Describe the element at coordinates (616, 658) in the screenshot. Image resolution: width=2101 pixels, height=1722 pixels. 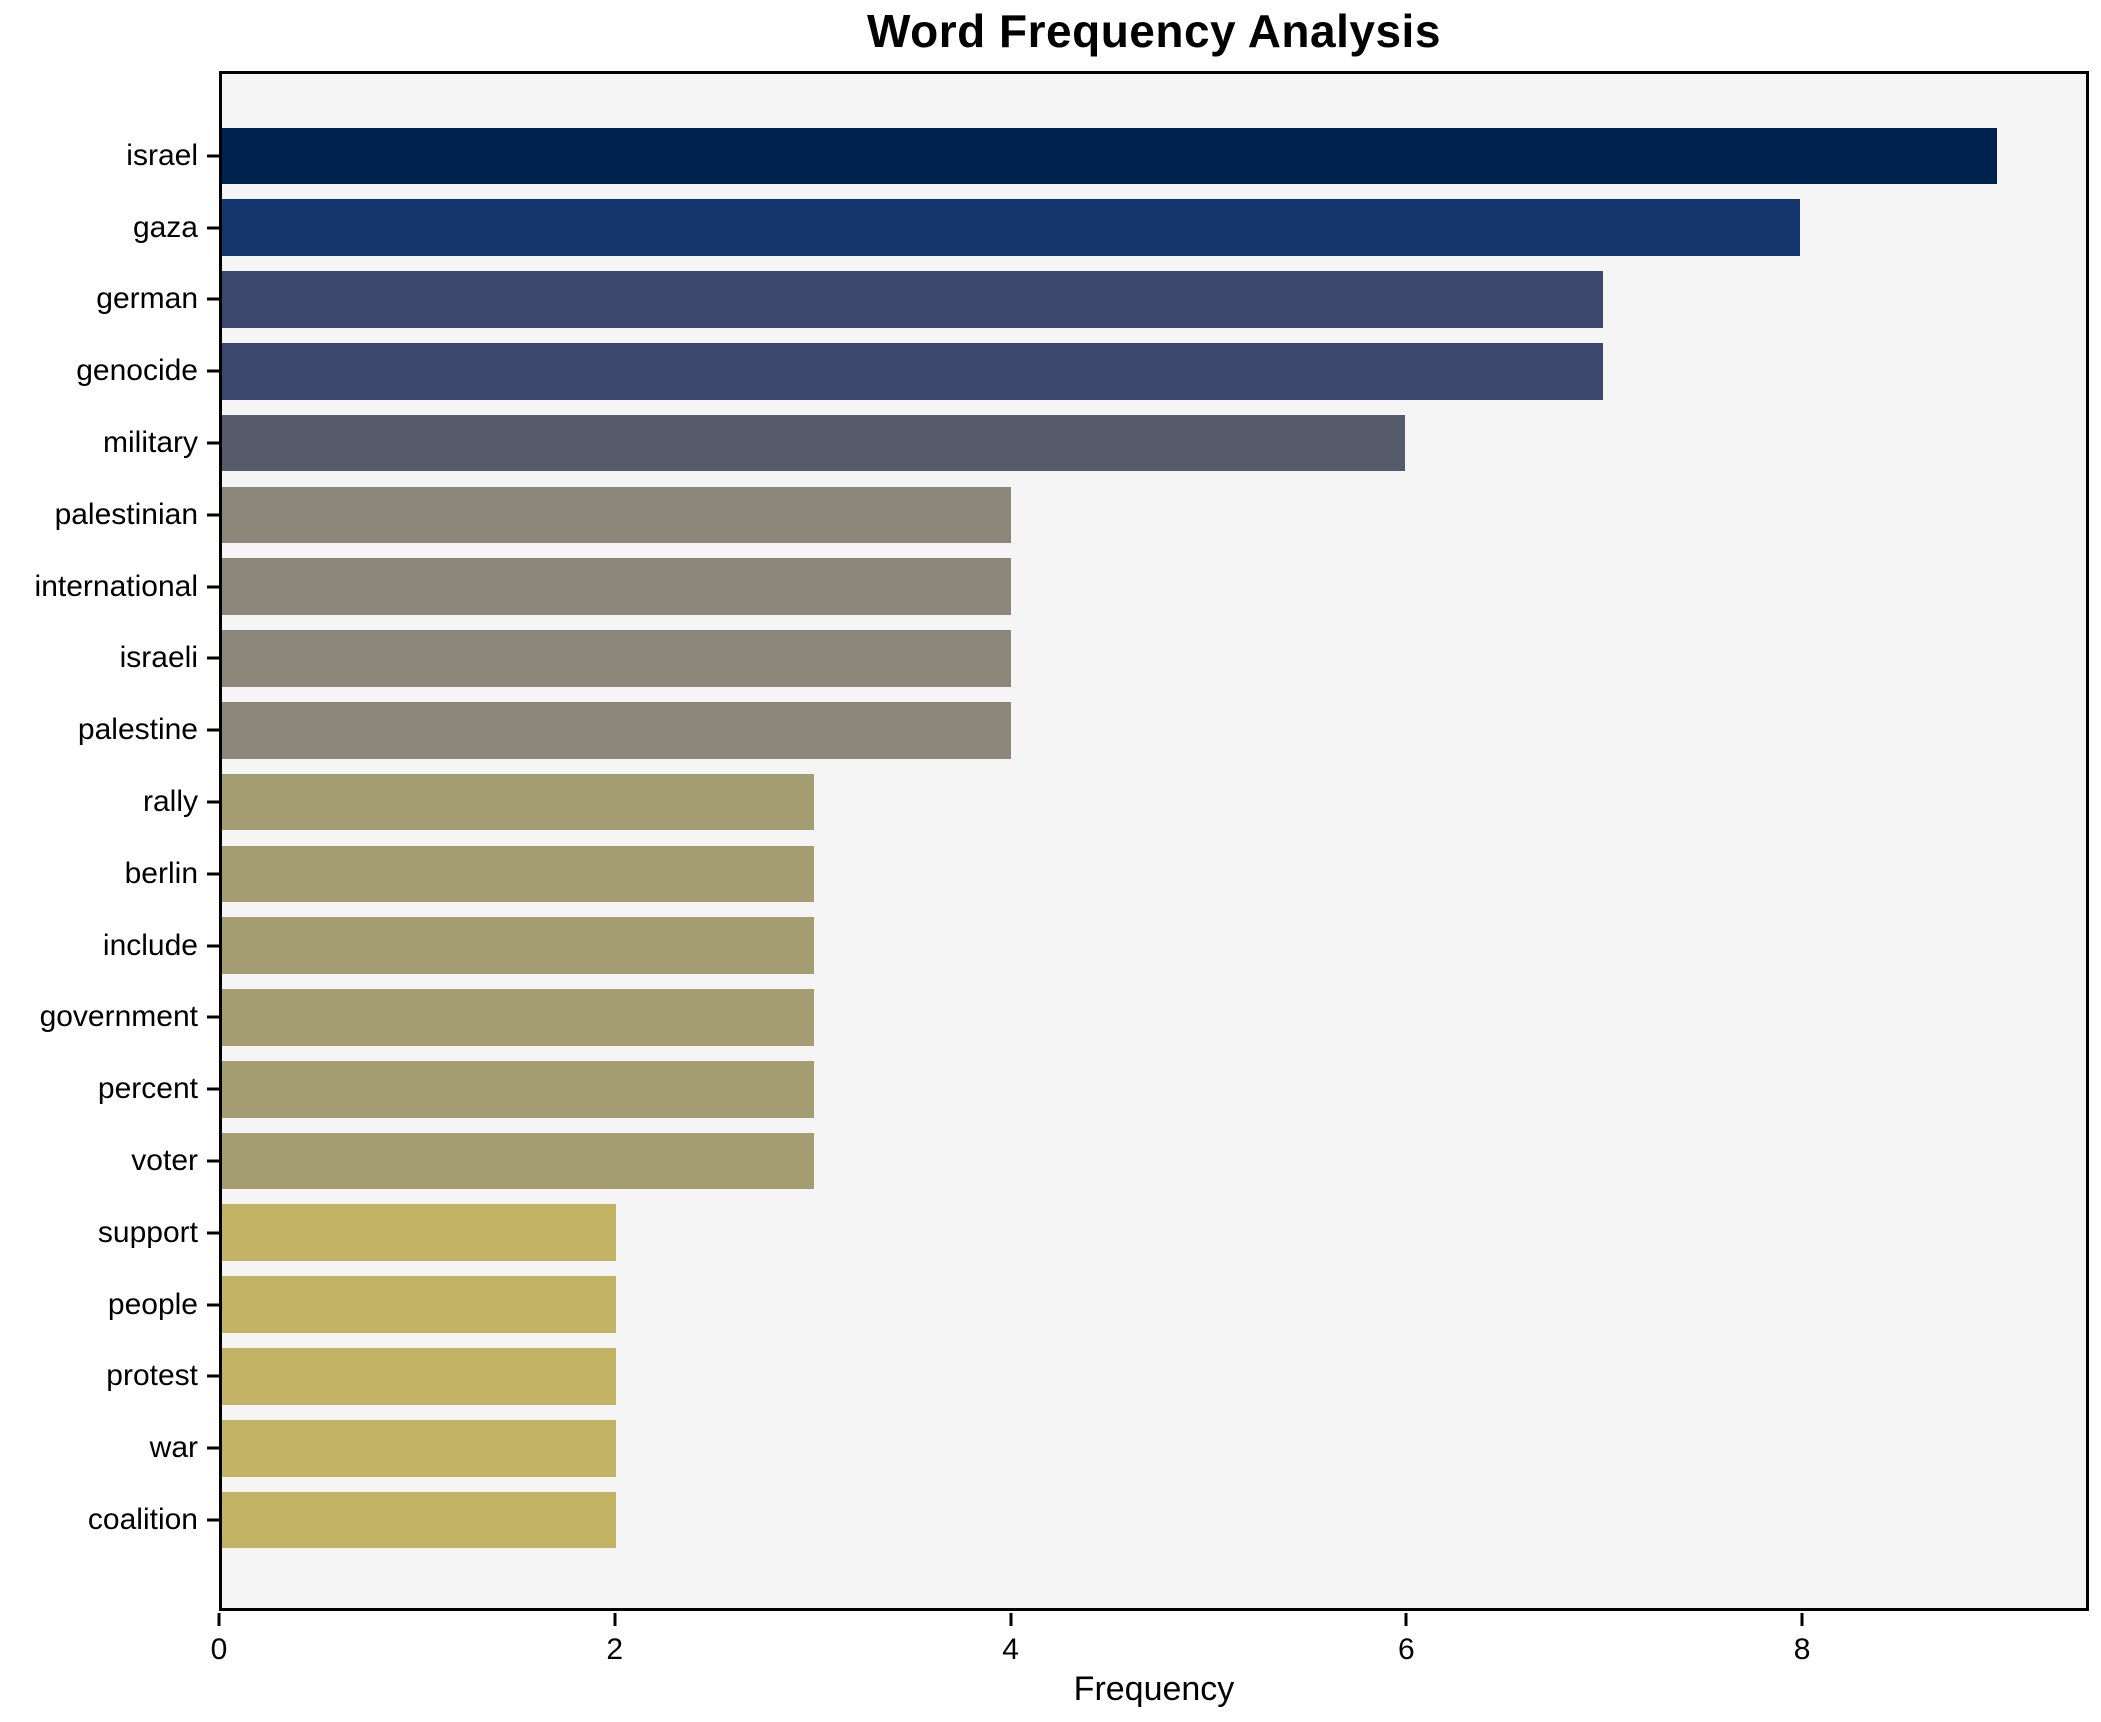
I see `bar-israeli` at that location.